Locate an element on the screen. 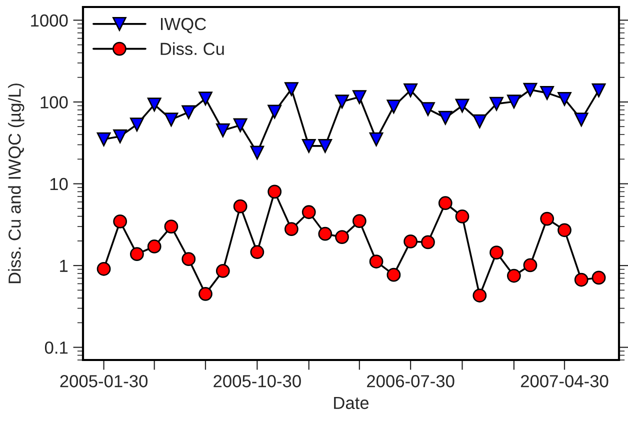 This screenshot has width=628, height=427. y-tick-label: 0.1 is located at coordinates (56, 348).